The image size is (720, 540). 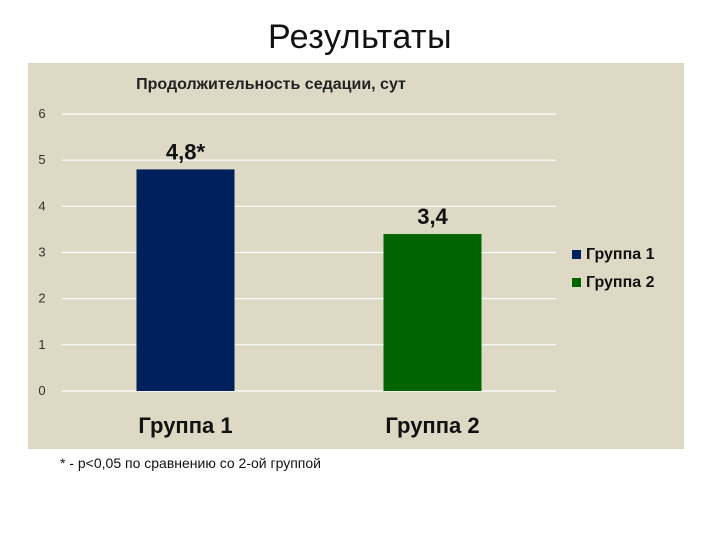 What do you see at coordinates (190, 463) in the screenshot?
I see `footnote: * - p<0,05 по сравнению со 2-ой группой` at bounding box center [190, 463].